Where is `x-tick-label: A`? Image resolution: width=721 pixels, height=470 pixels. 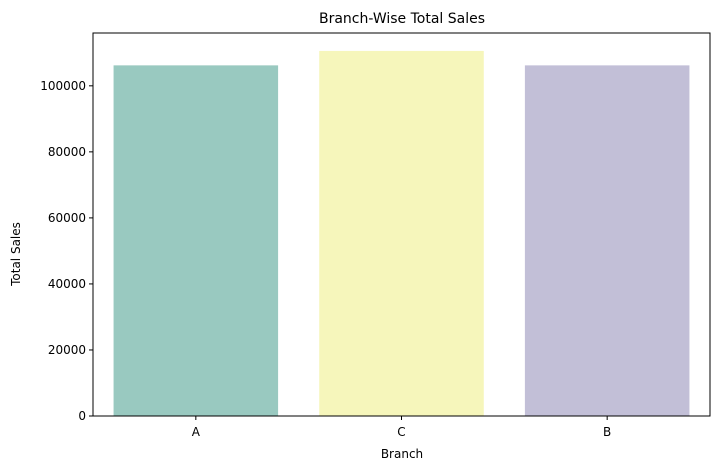 x-tick-label: A is located at coordinates (196, 432).